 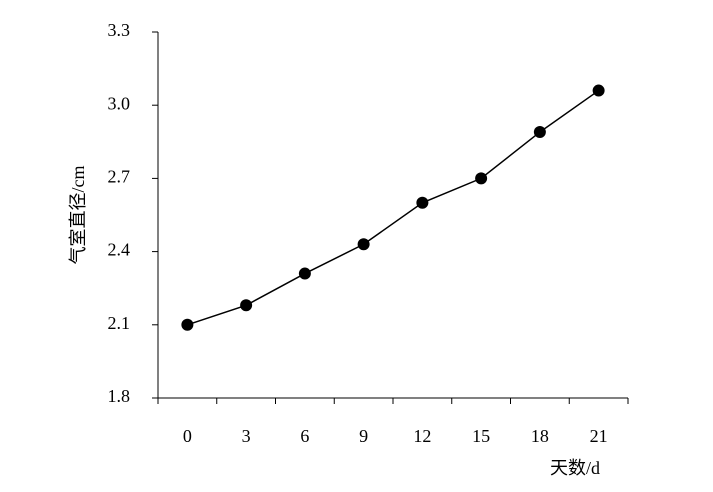 I want to click on y-tick-label: 2.1, so click(x=119, y=323).